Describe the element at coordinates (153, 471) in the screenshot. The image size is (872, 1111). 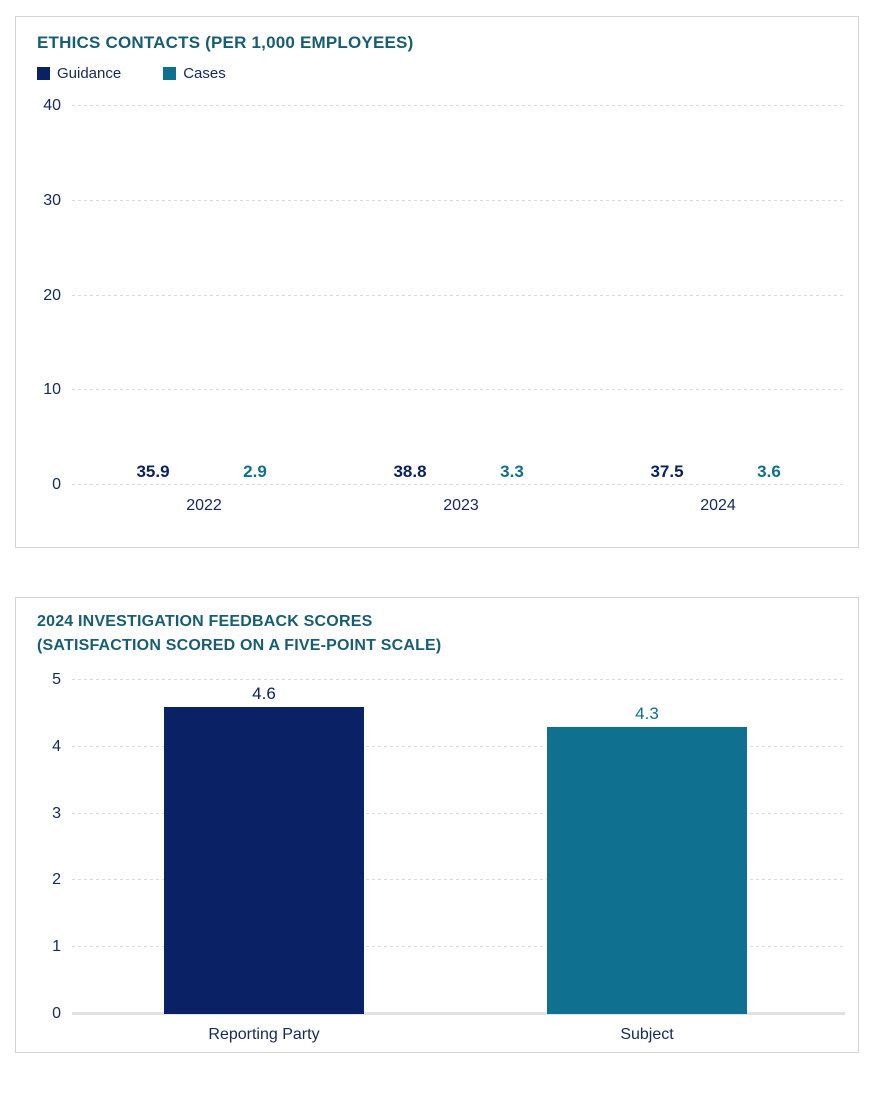
I see `guidance-value-2022: 35.9` at that location.